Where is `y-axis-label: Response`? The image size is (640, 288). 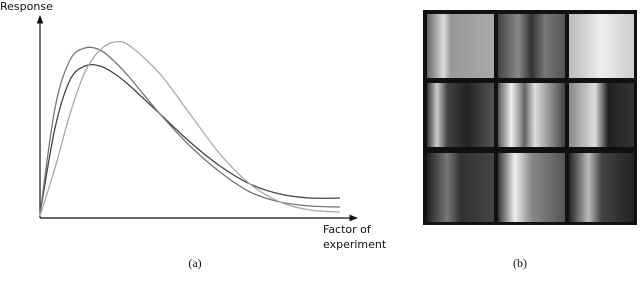
y-axis-label: Response is located at coordinates (26, 6).